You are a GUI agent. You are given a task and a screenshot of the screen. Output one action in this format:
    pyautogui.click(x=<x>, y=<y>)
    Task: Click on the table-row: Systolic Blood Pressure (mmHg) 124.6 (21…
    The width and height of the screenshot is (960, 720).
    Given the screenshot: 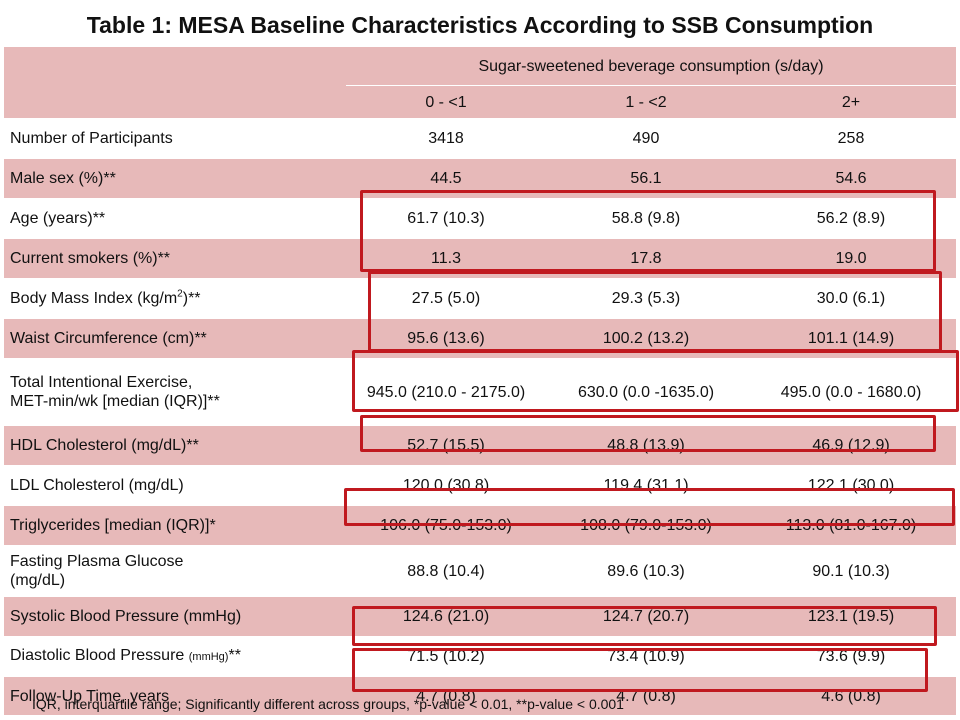 What is the action you would take?
    pyautogui.click(x=480, y=616)
    